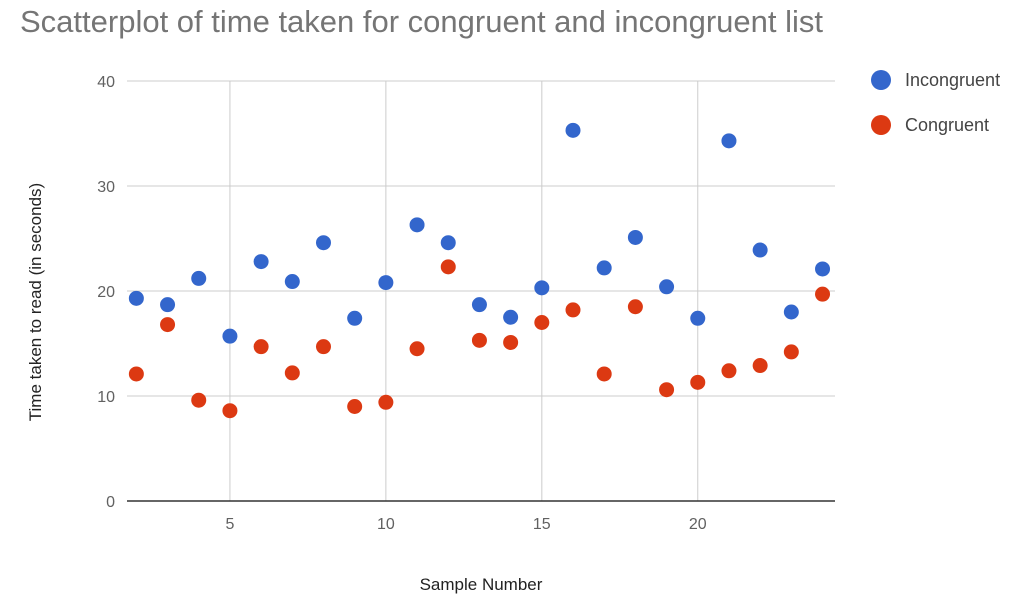 The image size is (1035, 611). Describe the element at coordinates (881, 80) in the screenshot. I see `legend-marker-incongruent` at that location.